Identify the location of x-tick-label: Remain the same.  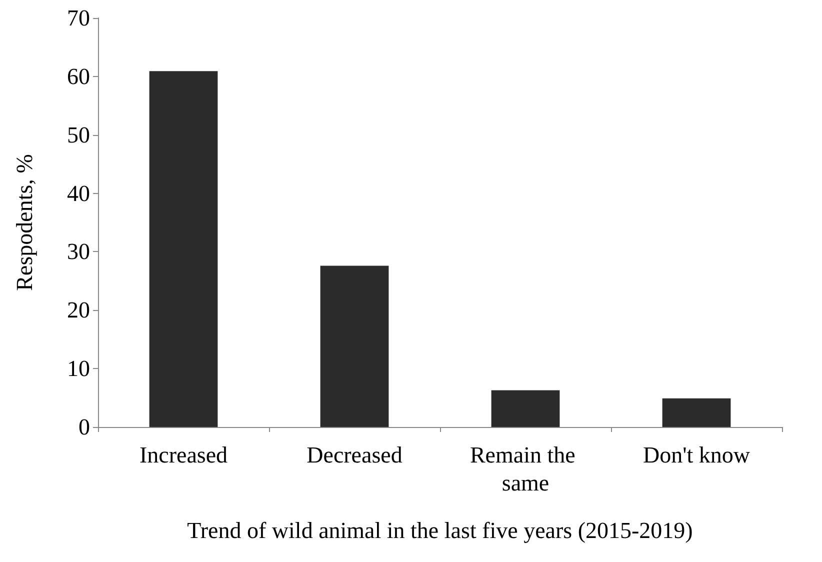
(526, 469).